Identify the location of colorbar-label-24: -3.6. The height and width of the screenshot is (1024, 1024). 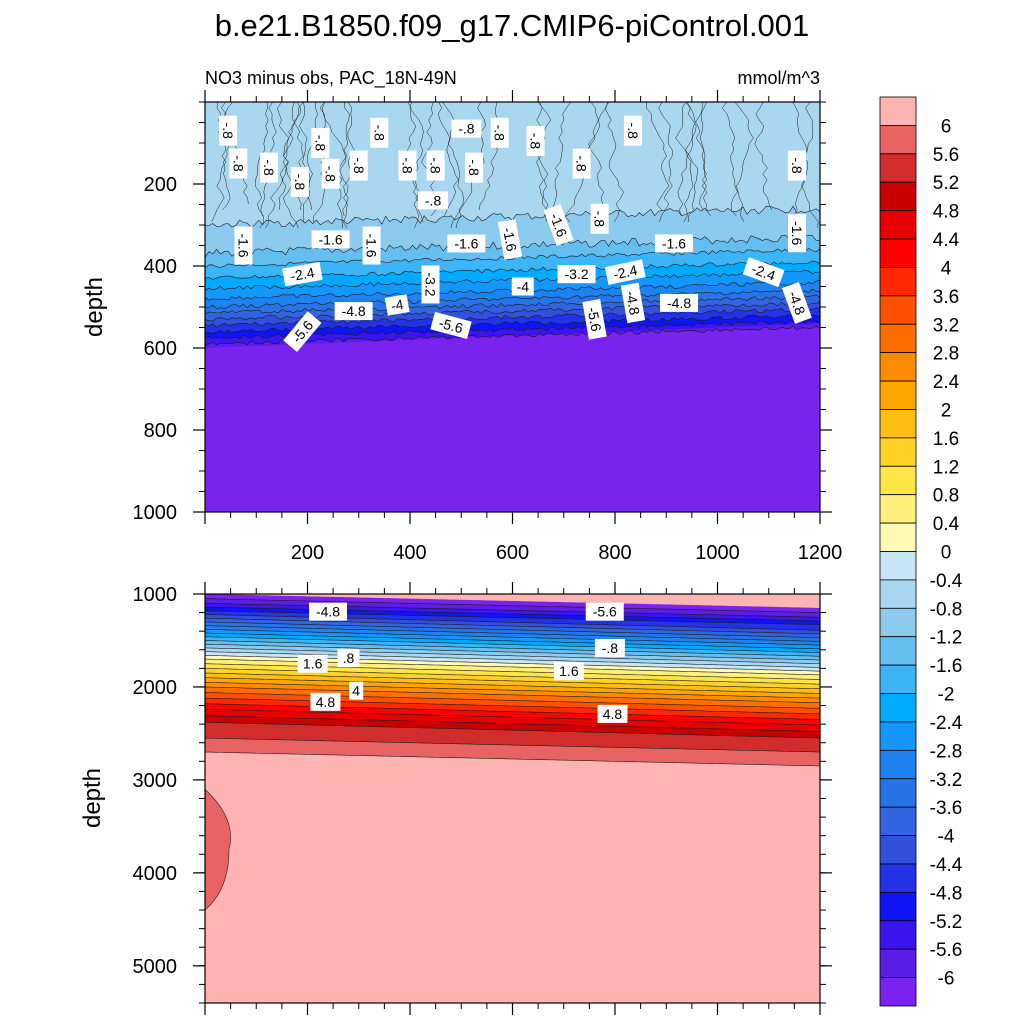
(946, 808).